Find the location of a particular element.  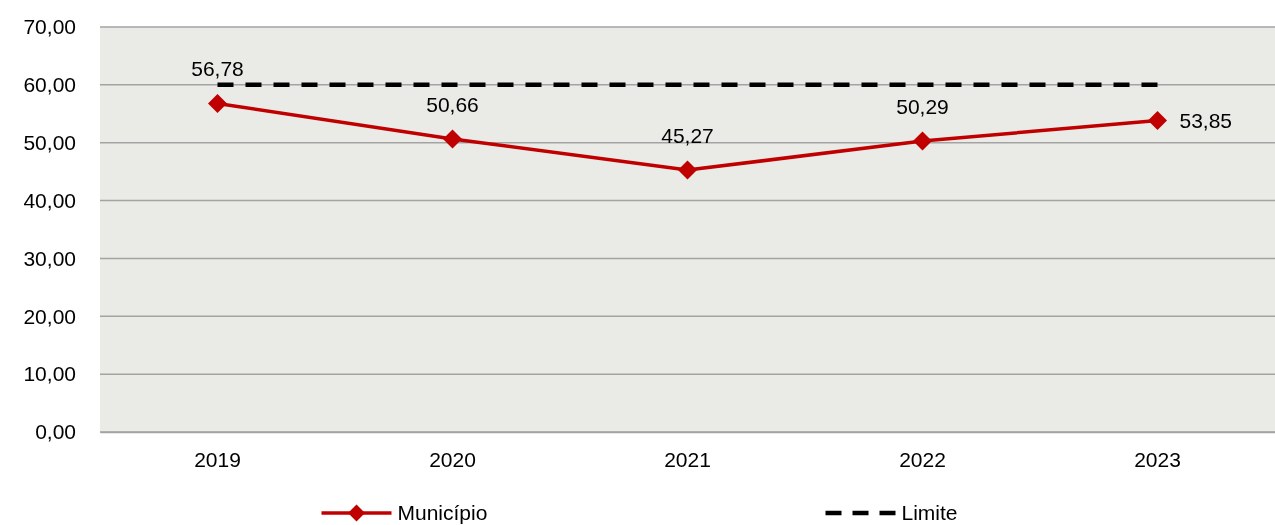

data-label: 50,29 is located at coordinates (922, 107).